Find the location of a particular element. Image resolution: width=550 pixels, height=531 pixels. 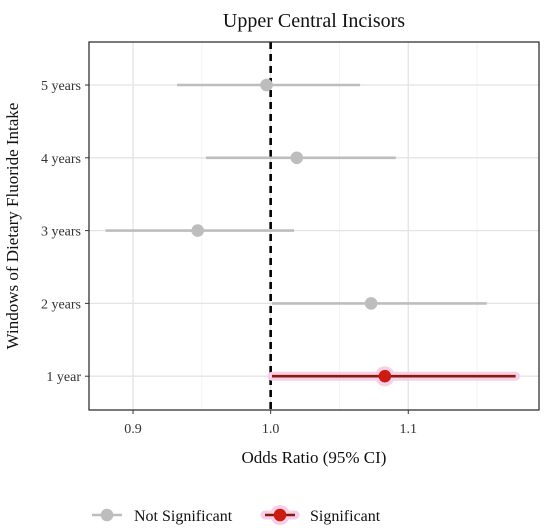

y-axis-ticks: 5 years 4 years 3 years 2 years 1 year is located at coordinates (65, 232).